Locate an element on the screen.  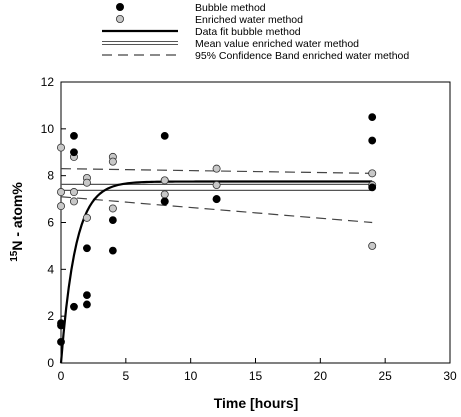
x-tick-label: 25 is located at coordinates (385, 376).